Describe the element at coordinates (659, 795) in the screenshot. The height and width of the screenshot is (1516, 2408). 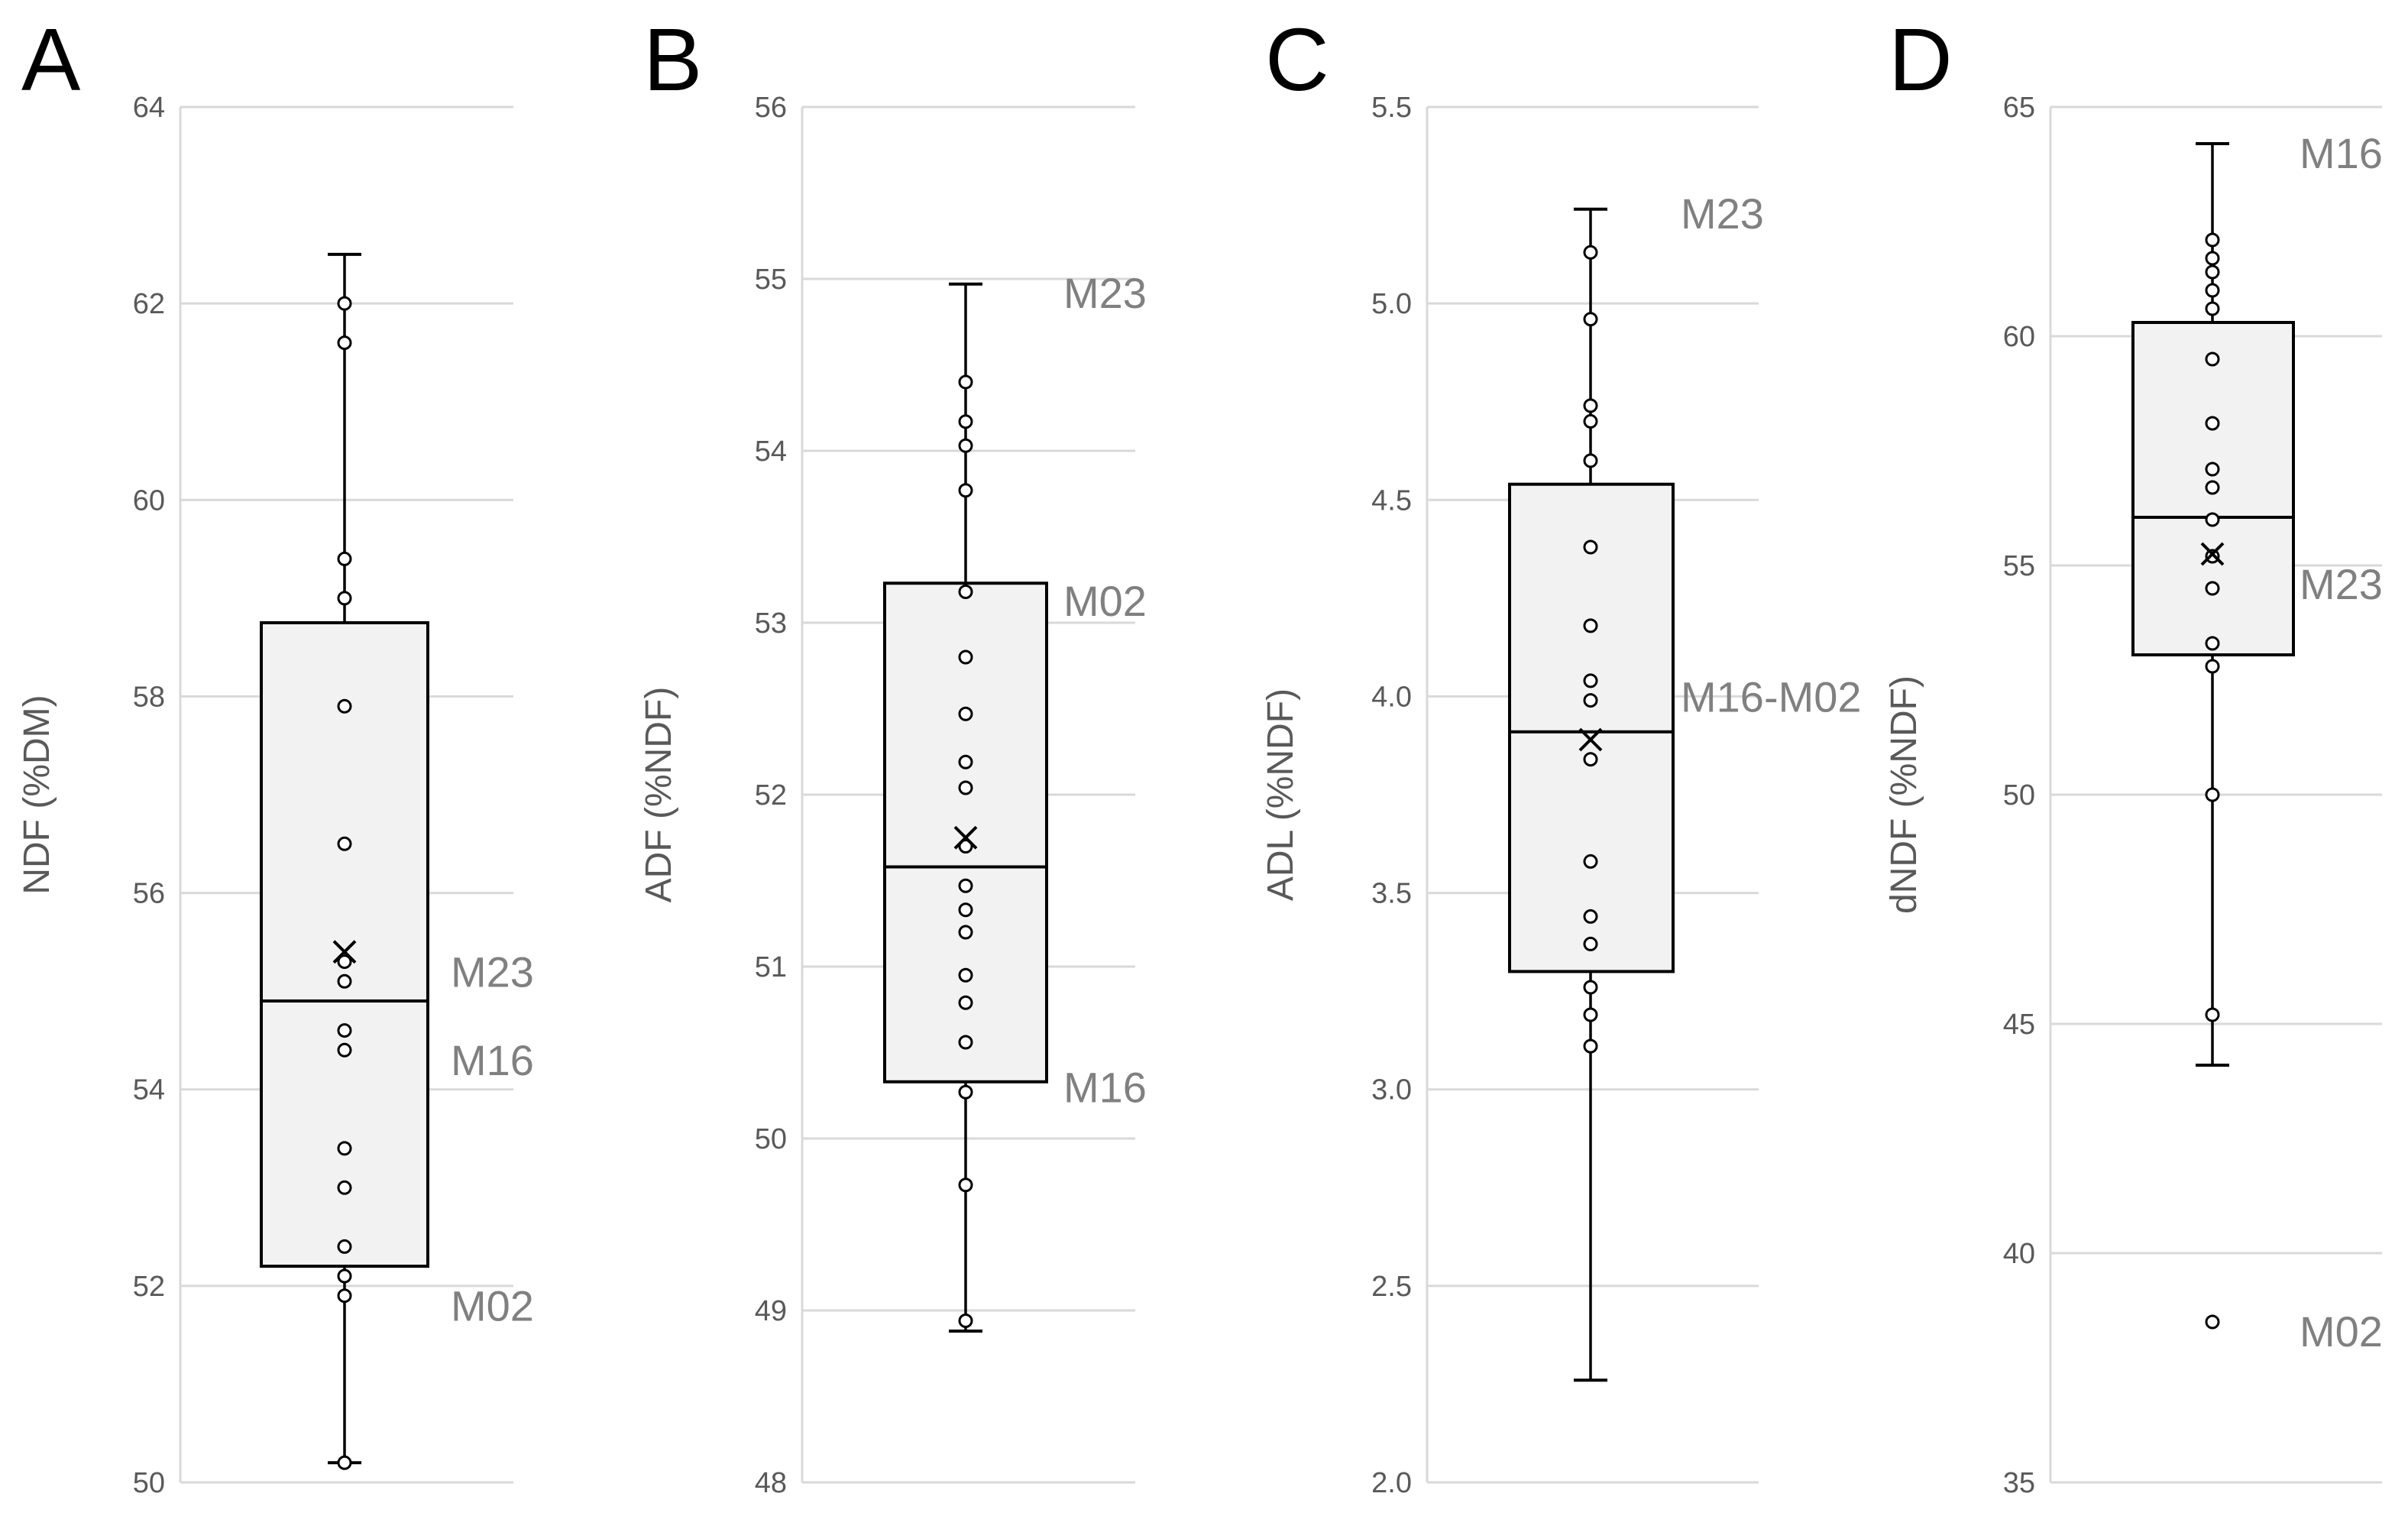
I see `y-axis-title: ADF (%NDF)` at that location.